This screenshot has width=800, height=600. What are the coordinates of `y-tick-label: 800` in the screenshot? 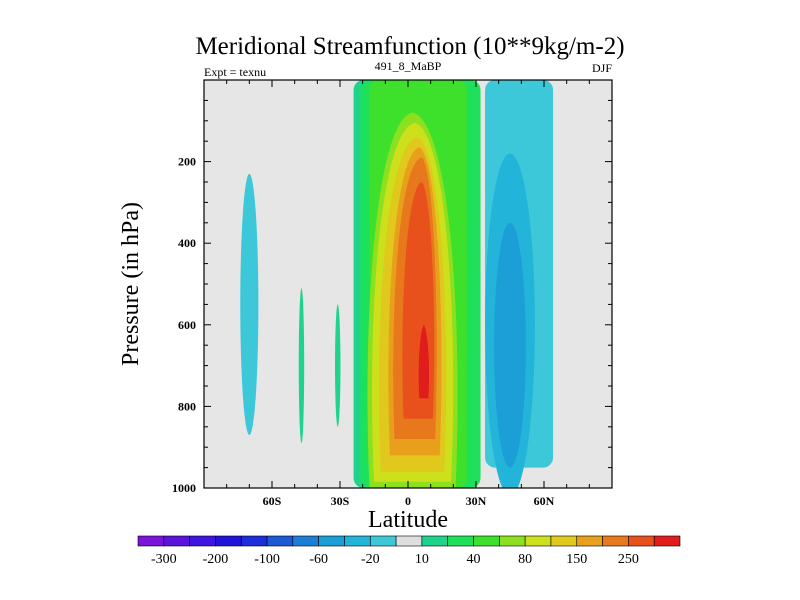 It's located at (187, 406).